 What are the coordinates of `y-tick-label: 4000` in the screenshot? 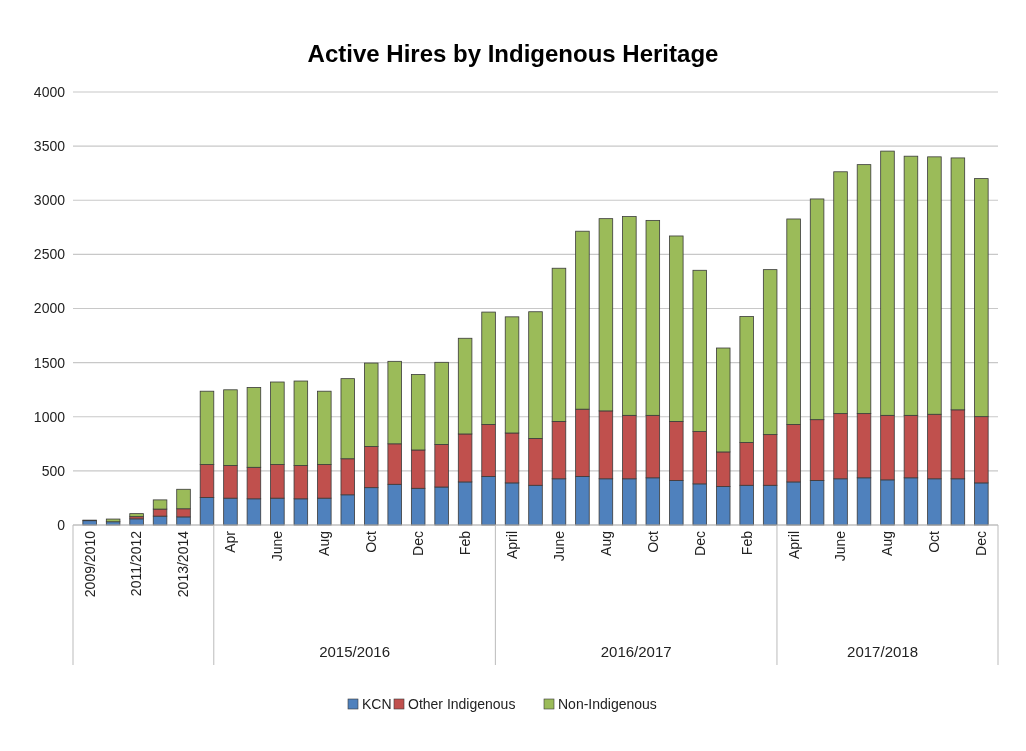 It's located at (49, 91).